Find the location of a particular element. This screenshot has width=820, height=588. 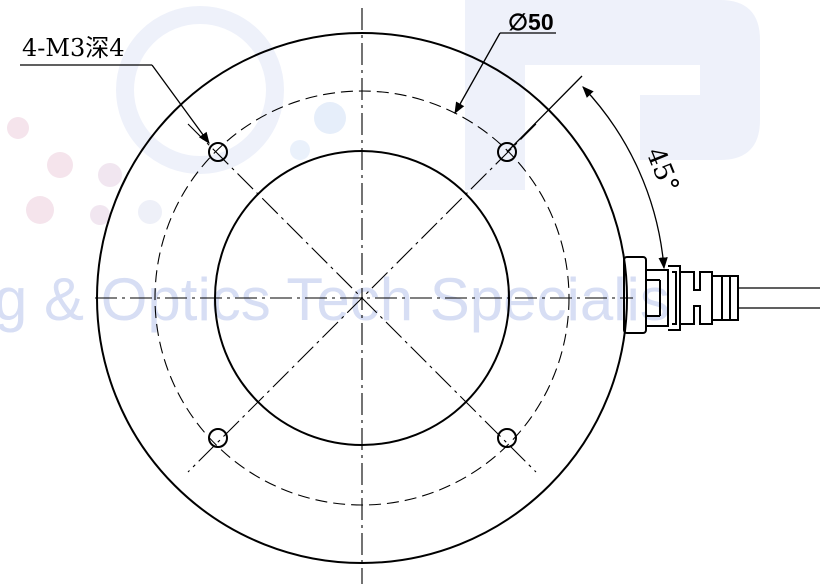

angle-dimension-arc is located at coordinates (625, 178).